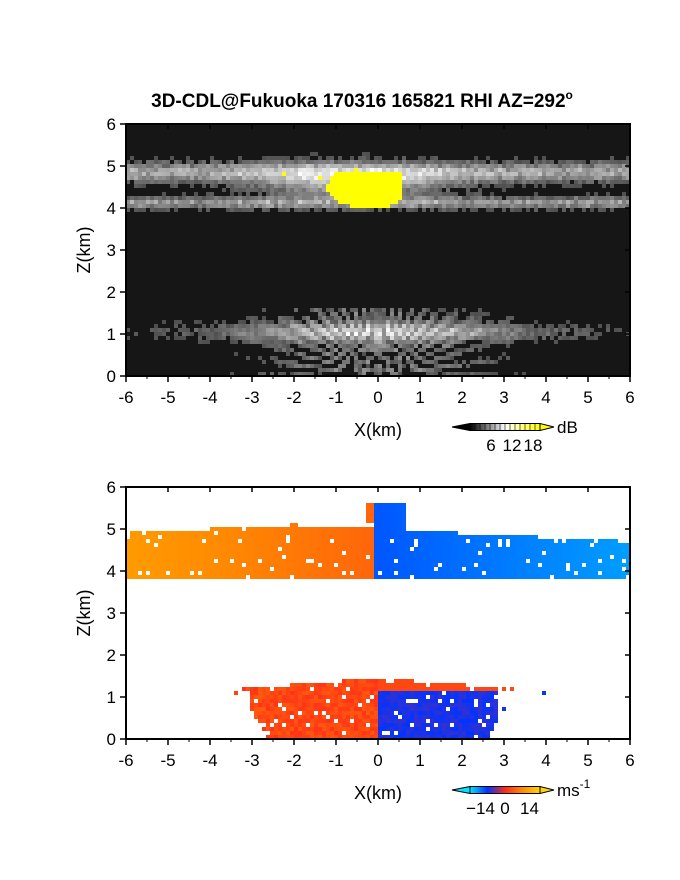 The height and width of the screenshot is (880, 680). I want to click on colorbar-tick-label: 12, so click(512, 445).